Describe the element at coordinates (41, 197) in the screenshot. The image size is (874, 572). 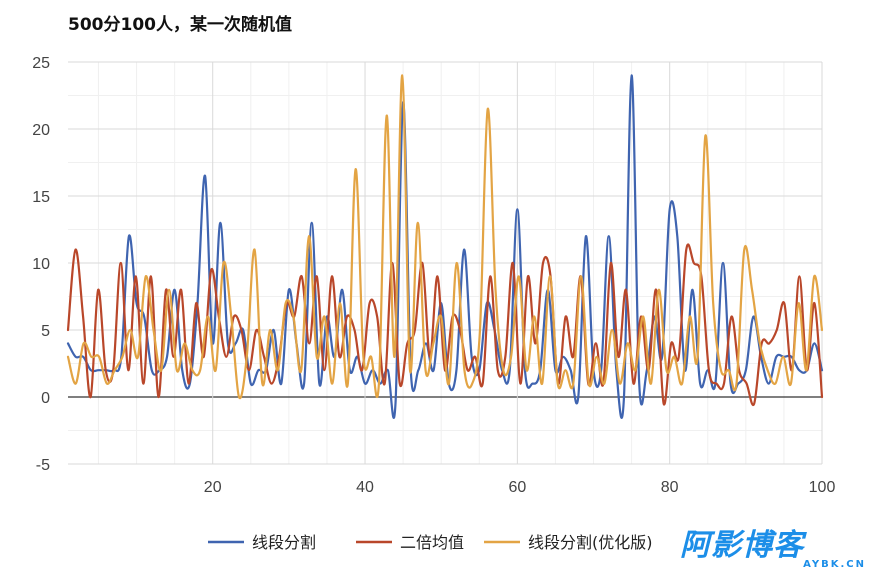
I see `y-tick-label: 15` at that location.